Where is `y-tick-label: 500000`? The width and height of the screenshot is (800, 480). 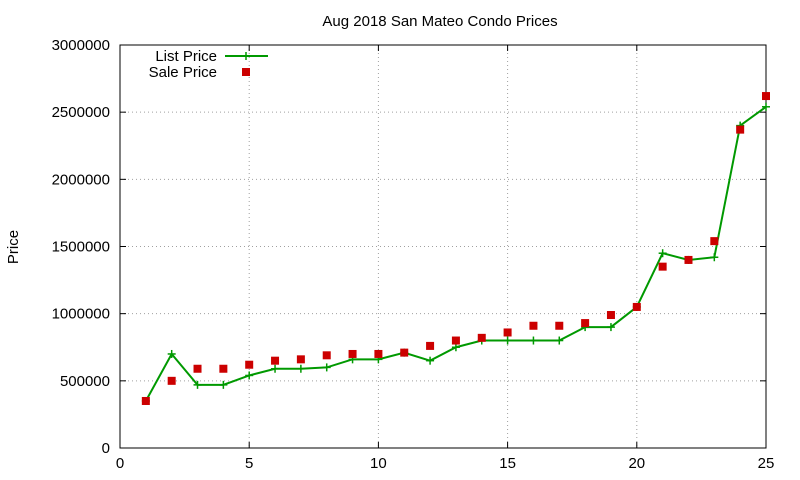
y-tick-label: 500000 is located at coordinates (85, 381).